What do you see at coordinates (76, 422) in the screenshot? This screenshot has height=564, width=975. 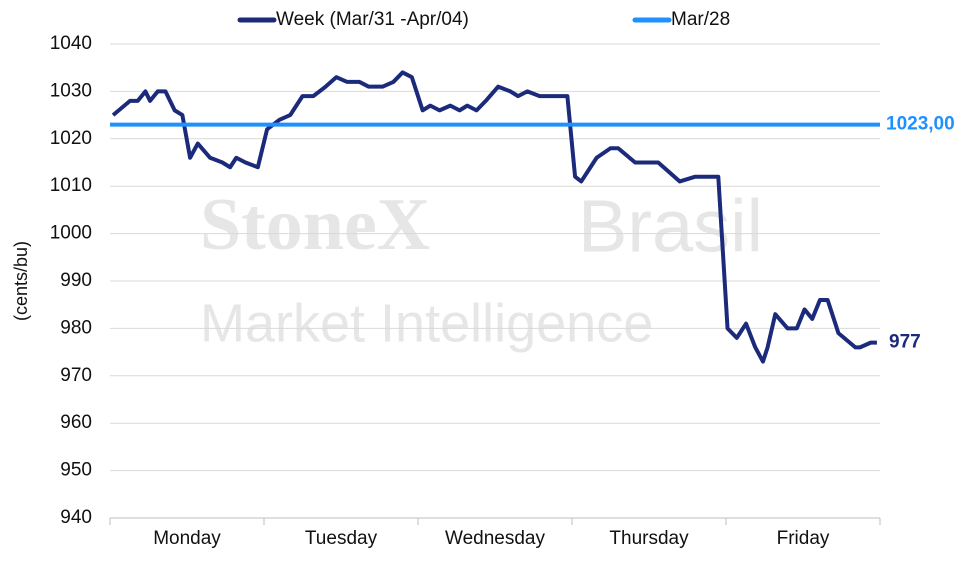 I see `y-tick-label: 960` at bounding box center [76, 422].